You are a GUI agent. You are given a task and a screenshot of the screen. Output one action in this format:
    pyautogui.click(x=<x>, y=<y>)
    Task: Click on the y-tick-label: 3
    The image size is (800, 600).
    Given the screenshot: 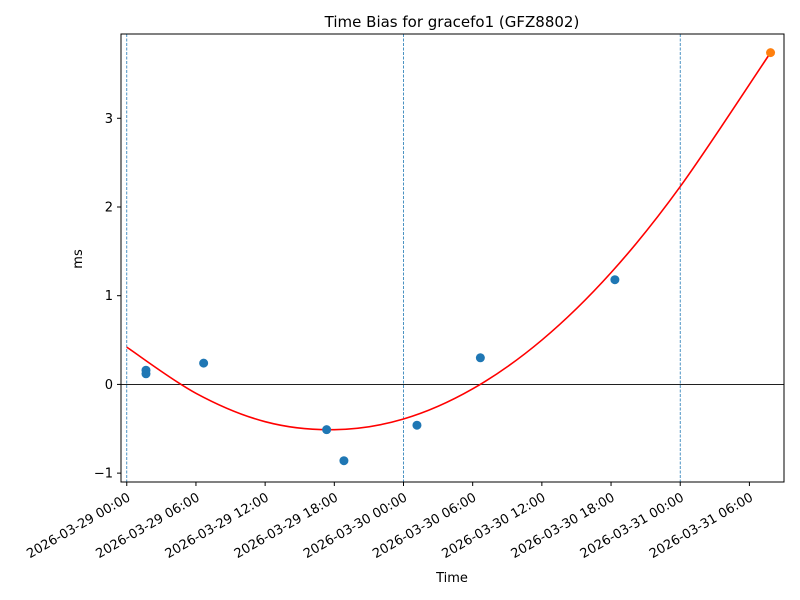 What is the action you would take?
    pyautogui.click(x=109, y=119)
    